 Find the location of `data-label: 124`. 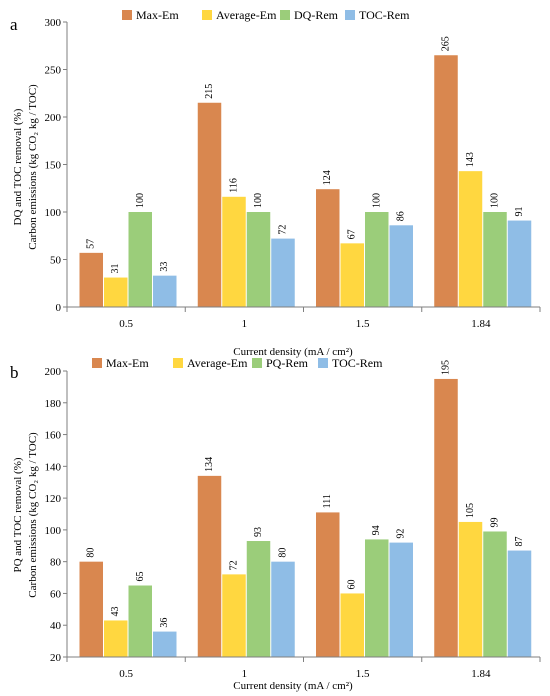

data-label: 124 is located at coordinates (327, 177).